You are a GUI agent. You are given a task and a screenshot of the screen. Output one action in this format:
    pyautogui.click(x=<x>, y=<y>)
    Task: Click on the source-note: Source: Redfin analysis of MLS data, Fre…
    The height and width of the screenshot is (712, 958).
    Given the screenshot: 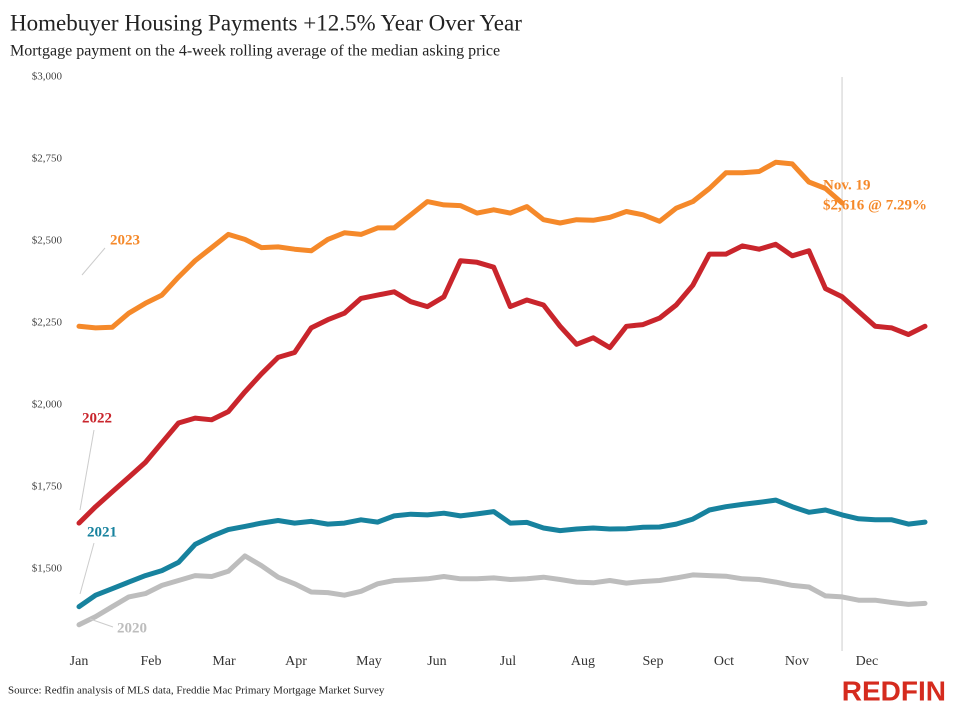 What is the action you would take?
    pyautogui.click(x=196, y=691)
    